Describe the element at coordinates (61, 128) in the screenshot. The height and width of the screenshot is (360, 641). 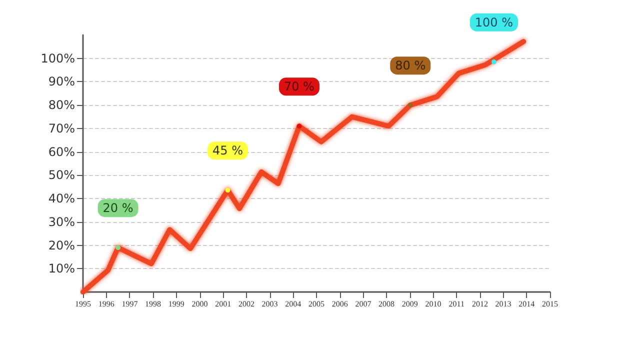
I see `y-tick-label: 70%` at that location.